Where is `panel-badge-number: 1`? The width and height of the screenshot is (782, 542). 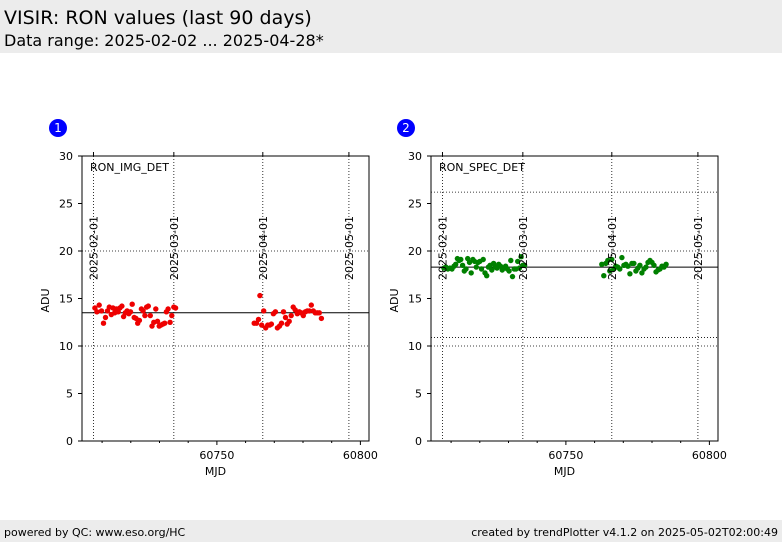 panel-badge-number: 1 is located at coordinates (58, 128).